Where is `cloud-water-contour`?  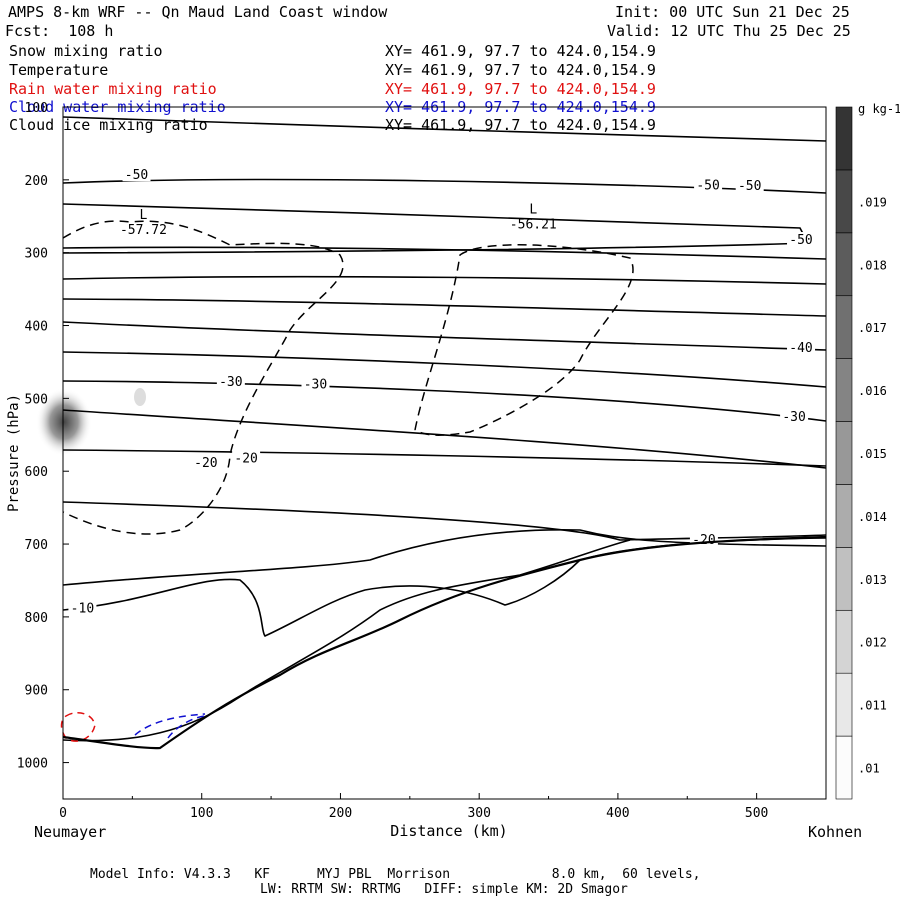 cloud-water-contour is located at coordinates (170, 726).